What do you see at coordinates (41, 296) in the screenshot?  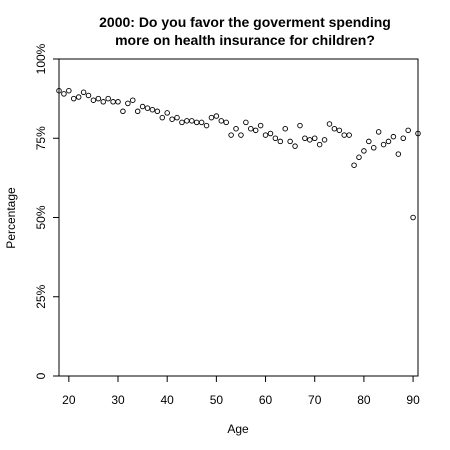 I see `y-tick-label: 25%` at bounding box center [41, 296].